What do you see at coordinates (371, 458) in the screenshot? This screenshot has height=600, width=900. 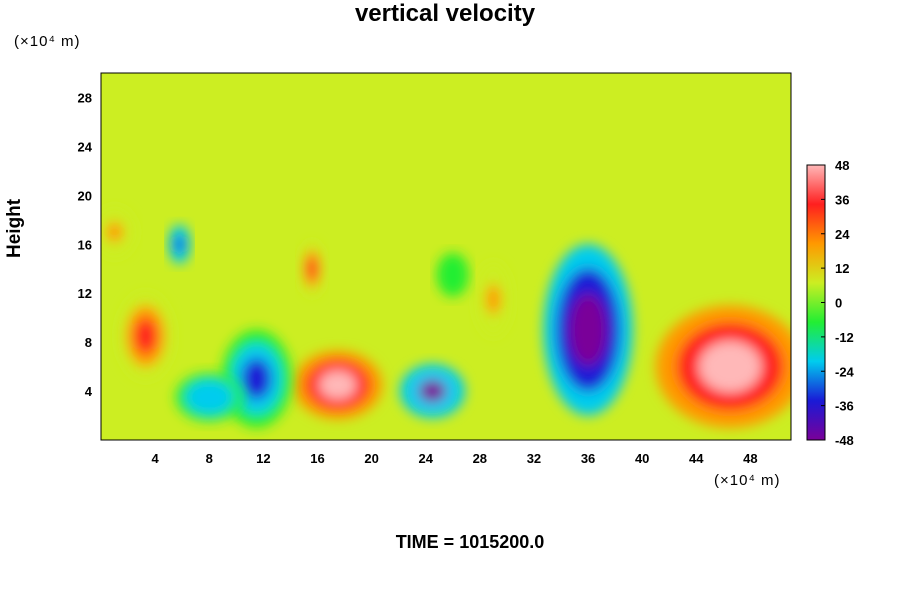 I see `x-tick-label: 20` at bounding box center [371, 458].